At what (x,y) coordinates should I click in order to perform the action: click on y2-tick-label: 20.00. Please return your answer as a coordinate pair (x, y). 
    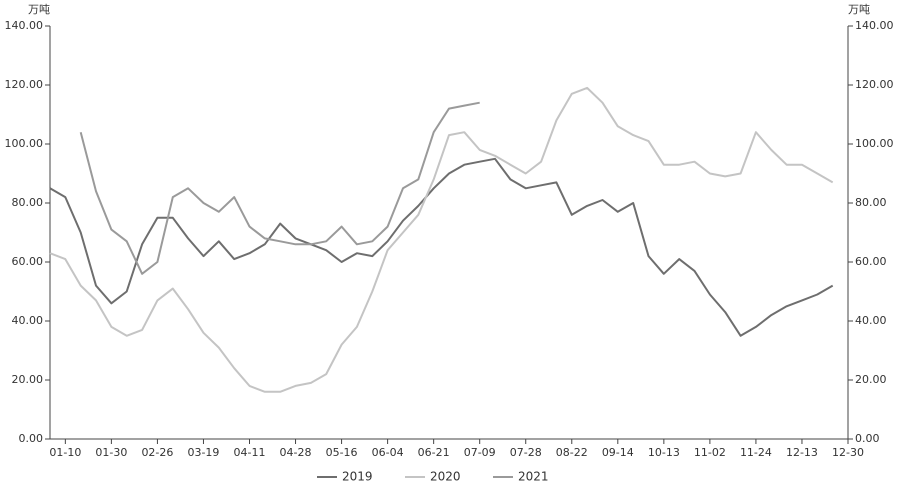
    Looking at the image, I should click on (871, 379).